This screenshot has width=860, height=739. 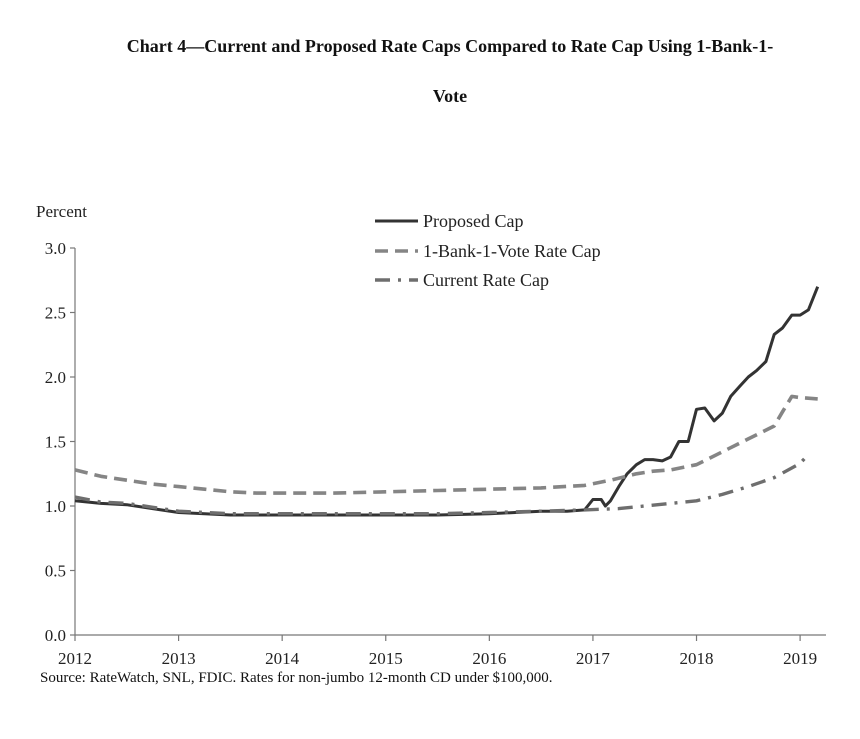 What do you see at coordinates (179, 658) in the screenshot?
I see `x-tick-label: 2013` at bounding box center [179, 658].